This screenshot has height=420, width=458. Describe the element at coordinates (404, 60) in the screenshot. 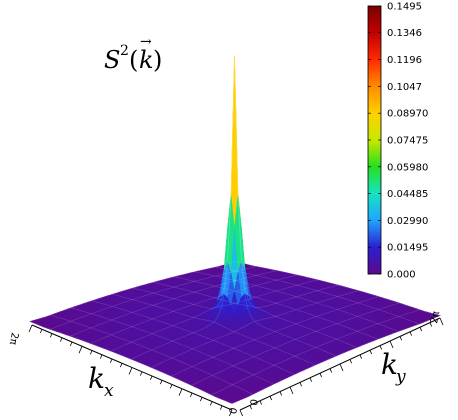

I see `colorbar-tick-label: 0.1196` at that location.